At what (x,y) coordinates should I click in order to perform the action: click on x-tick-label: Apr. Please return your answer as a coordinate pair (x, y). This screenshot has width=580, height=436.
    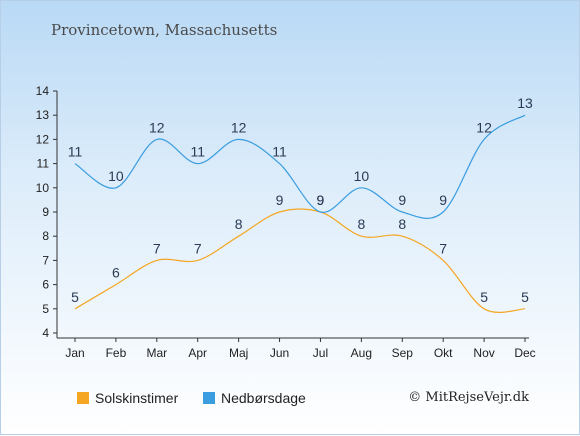
    Looking at the image, I should click on (197, 353).